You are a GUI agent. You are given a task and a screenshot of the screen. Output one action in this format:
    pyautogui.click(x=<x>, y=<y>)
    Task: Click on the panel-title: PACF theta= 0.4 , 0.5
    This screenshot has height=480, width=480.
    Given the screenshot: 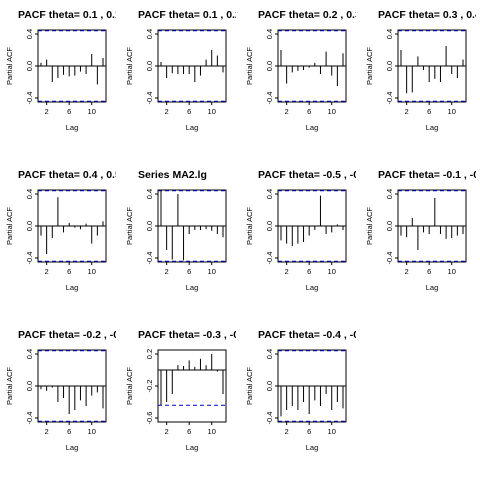 What is the action you would take?
    pyautogui.click(x=67, y=175)
    